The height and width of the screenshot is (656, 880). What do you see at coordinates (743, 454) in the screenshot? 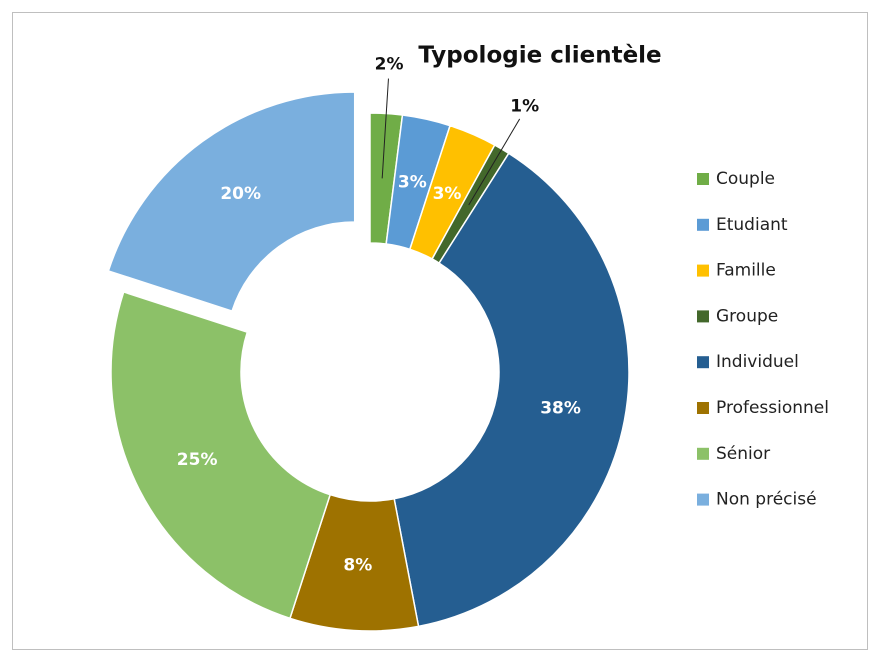
I see `legend-label: Sénior` at bounding box center [743, 454].